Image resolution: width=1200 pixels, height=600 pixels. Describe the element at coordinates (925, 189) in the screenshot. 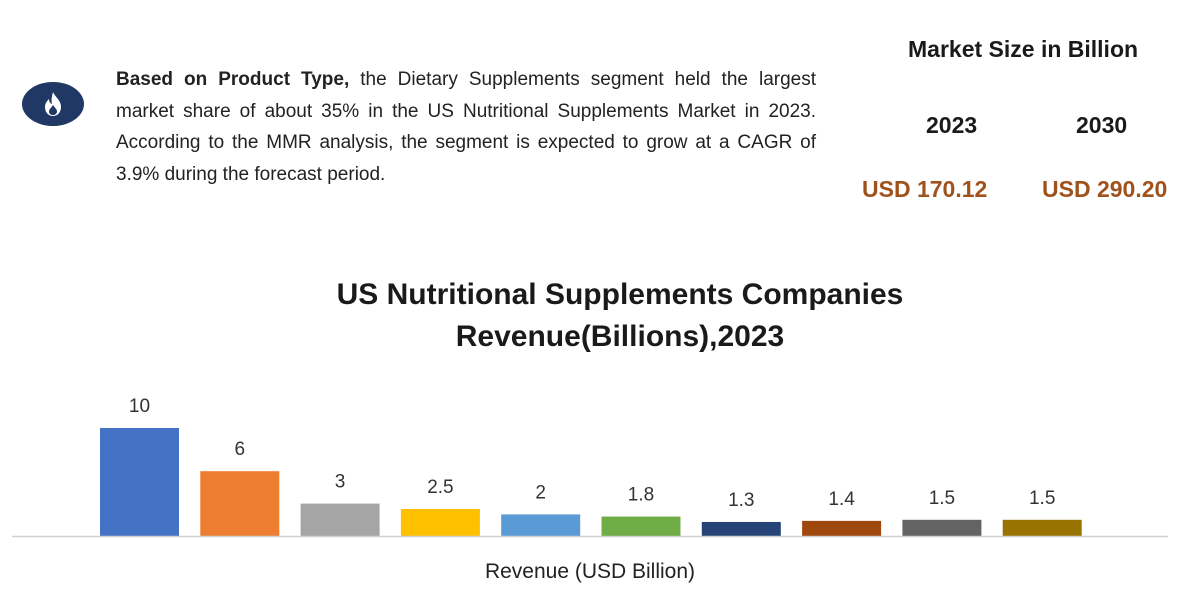

I see `market-value-2023: USD 170.12` at that location.